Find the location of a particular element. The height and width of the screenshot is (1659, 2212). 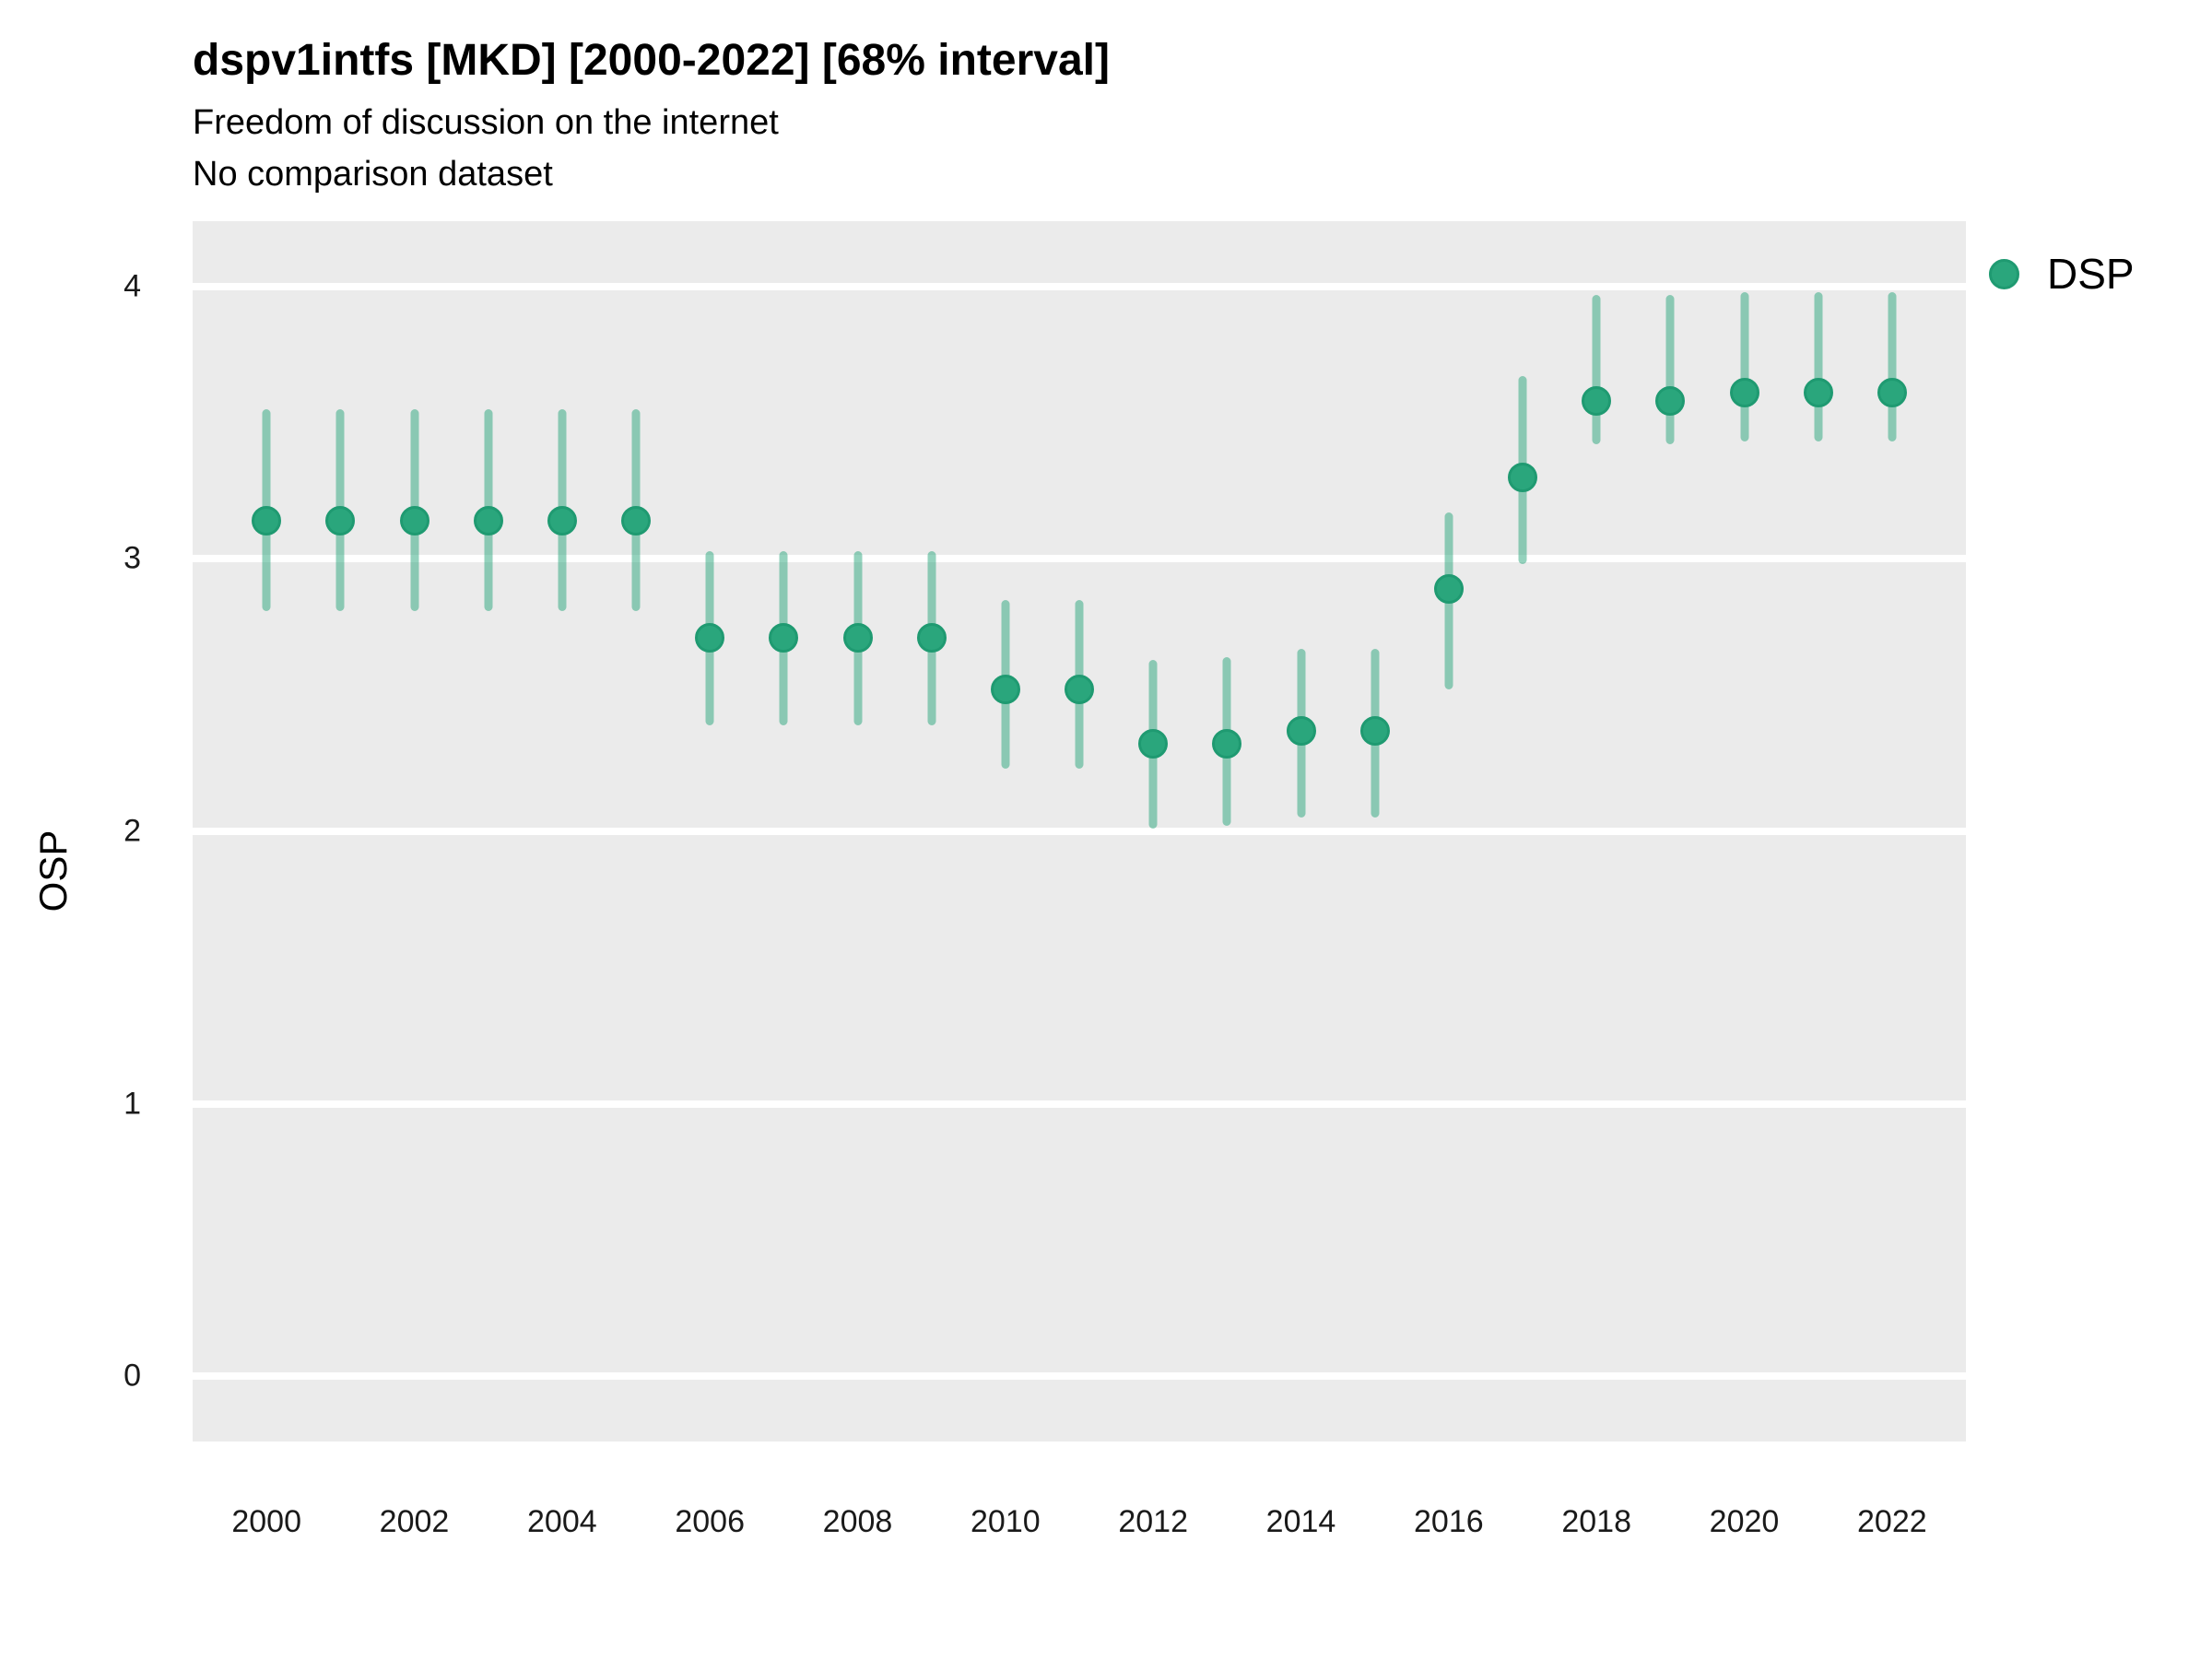

x-tick-label-2018: 2018 is located at coordinates (1596, 1521).